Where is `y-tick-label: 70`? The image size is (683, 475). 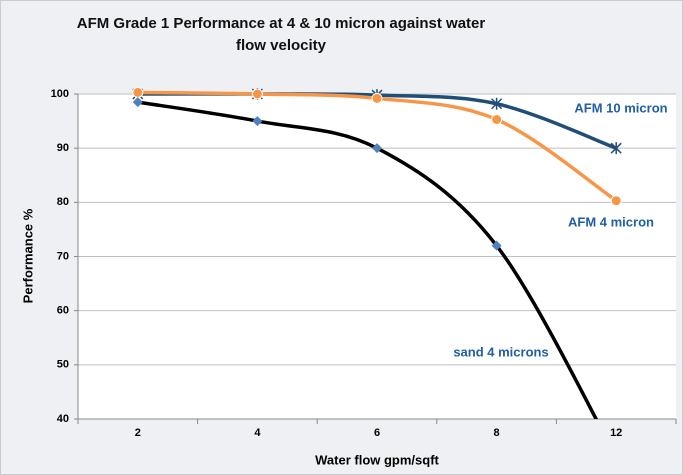 y-tick-label: 70 is located at coordinates (63, 256).